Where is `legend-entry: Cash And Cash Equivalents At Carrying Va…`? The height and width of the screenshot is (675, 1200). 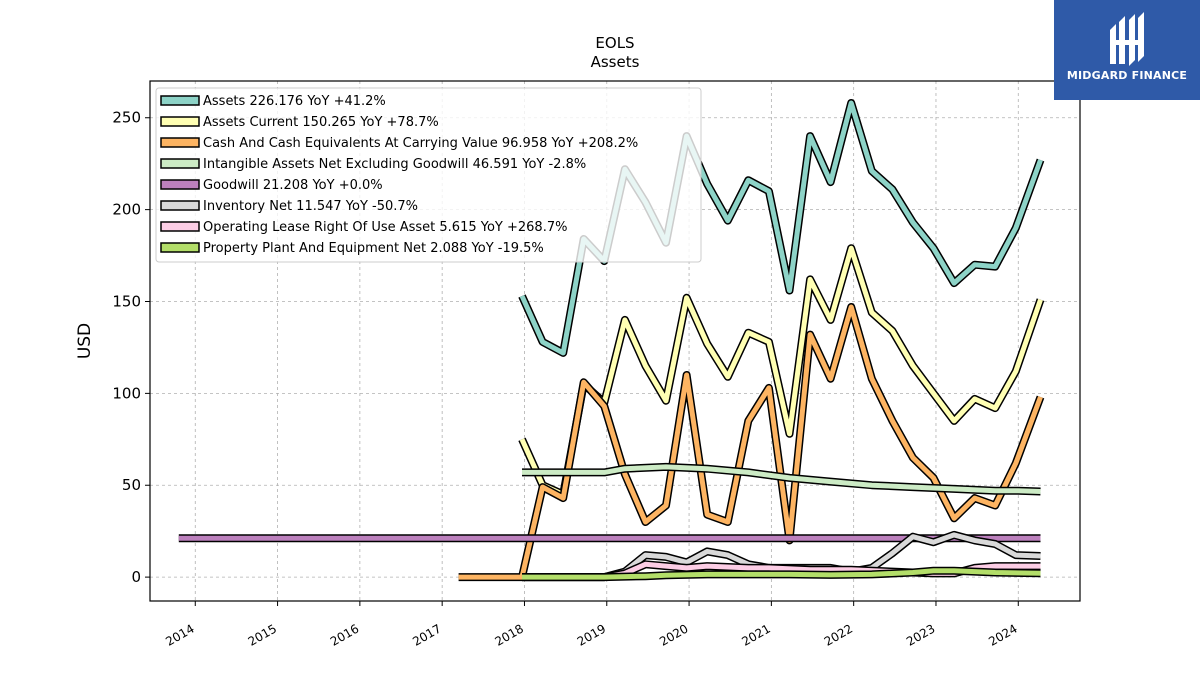 legend-entry: Cash And Cash Equivalents At Carrying Va… is located at coordinates (420, 143).